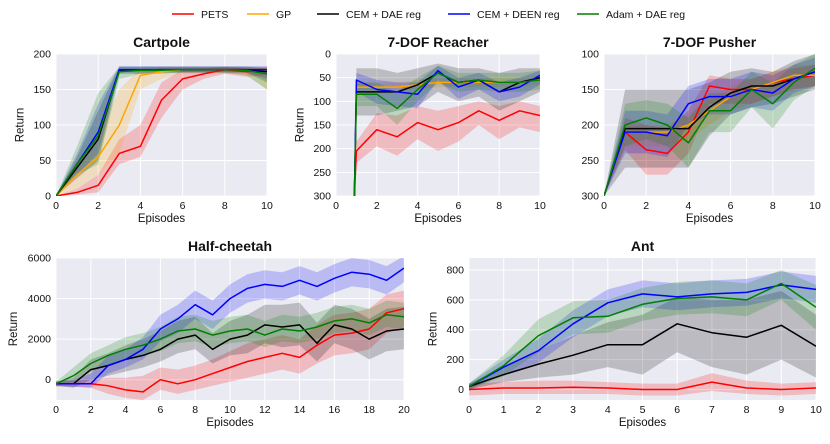 The width and height of the screenshot is (830, 444). I want to click on legend-label-gp: GP, so click(283, 15).